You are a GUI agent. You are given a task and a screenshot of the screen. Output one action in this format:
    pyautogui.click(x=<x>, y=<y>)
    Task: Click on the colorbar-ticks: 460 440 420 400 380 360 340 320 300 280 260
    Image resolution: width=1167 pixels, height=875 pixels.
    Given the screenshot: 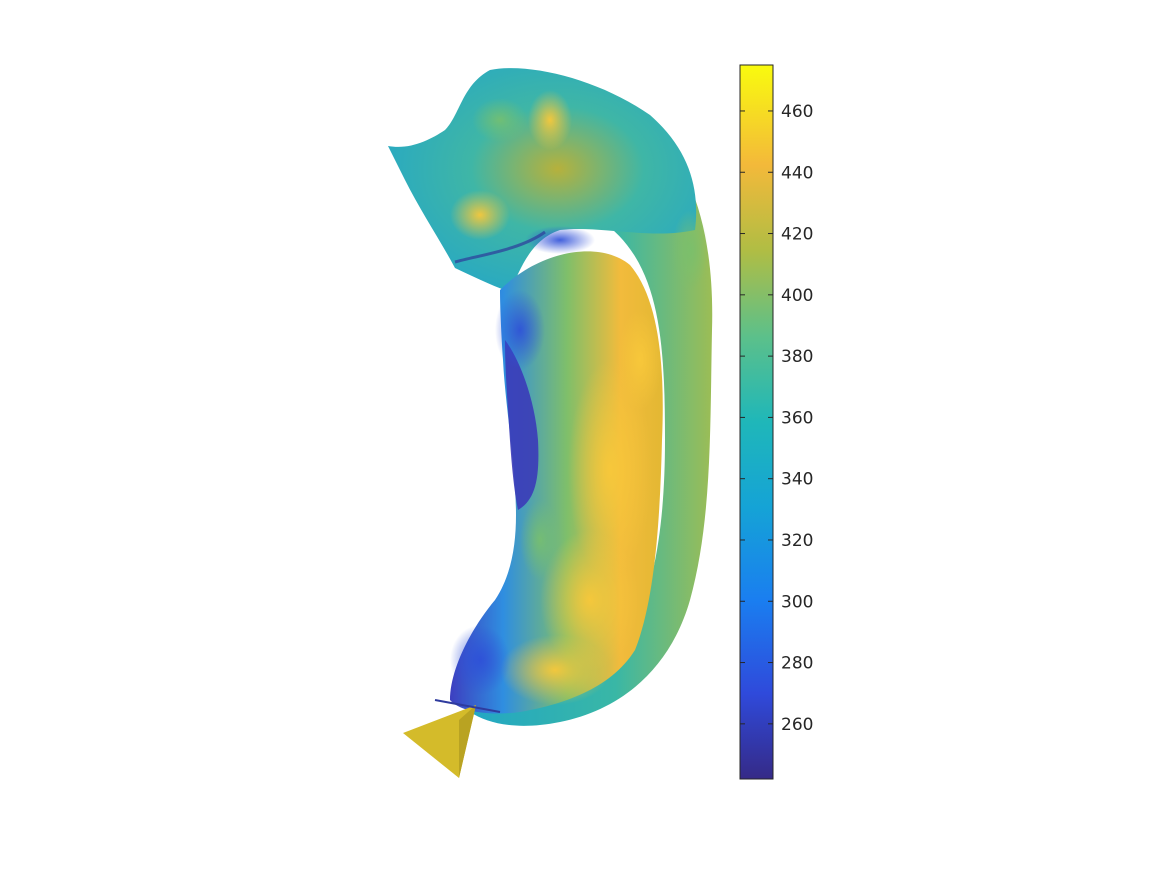 What is the action you would take?
    pyautogui.click(x=776, y=418)
    